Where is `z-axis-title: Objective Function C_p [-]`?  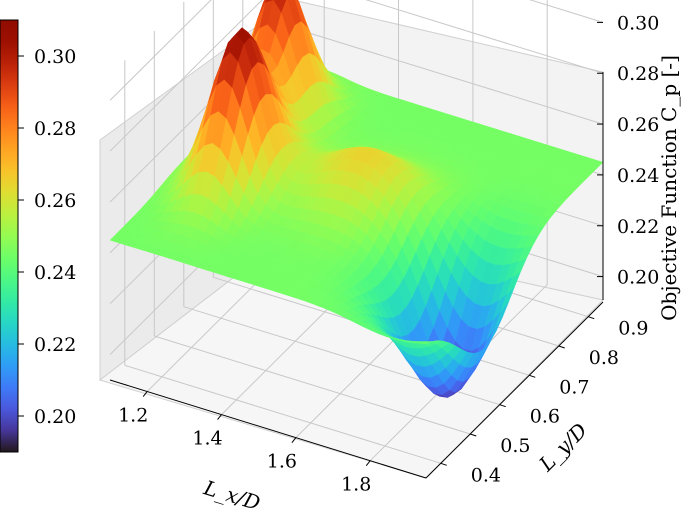
z-axis-title: Objective Function C_p [-] is located at coordinates (669, 188).